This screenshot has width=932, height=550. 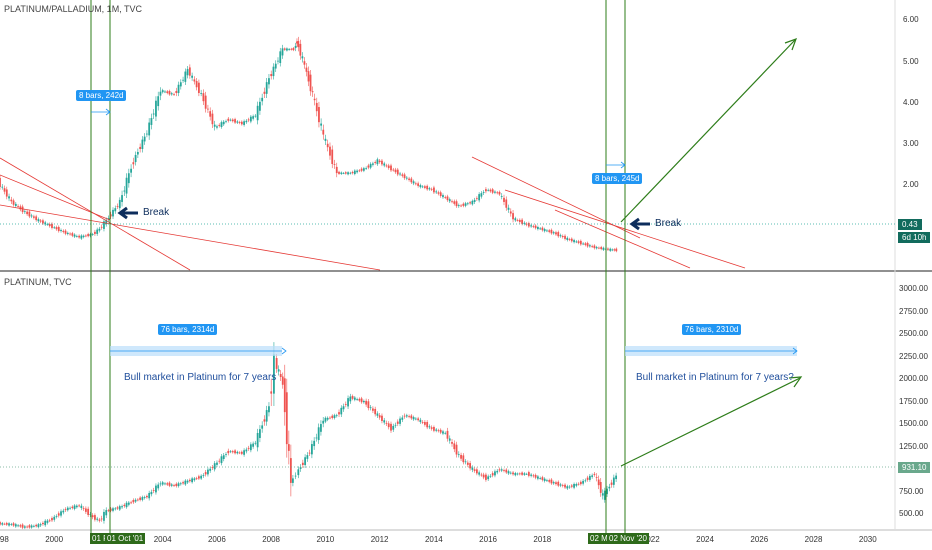 I want to click on x-tick-label: 2014, so click(x=433, y=539).